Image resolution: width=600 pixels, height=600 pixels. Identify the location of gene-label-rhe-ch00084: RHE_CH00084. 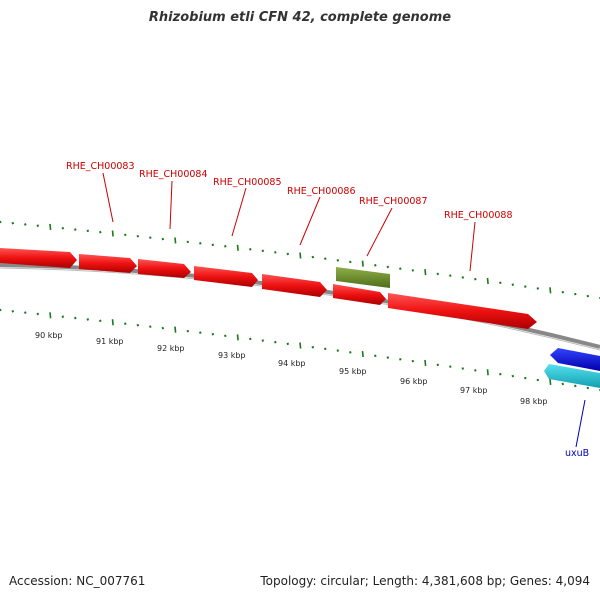
(173, 174).